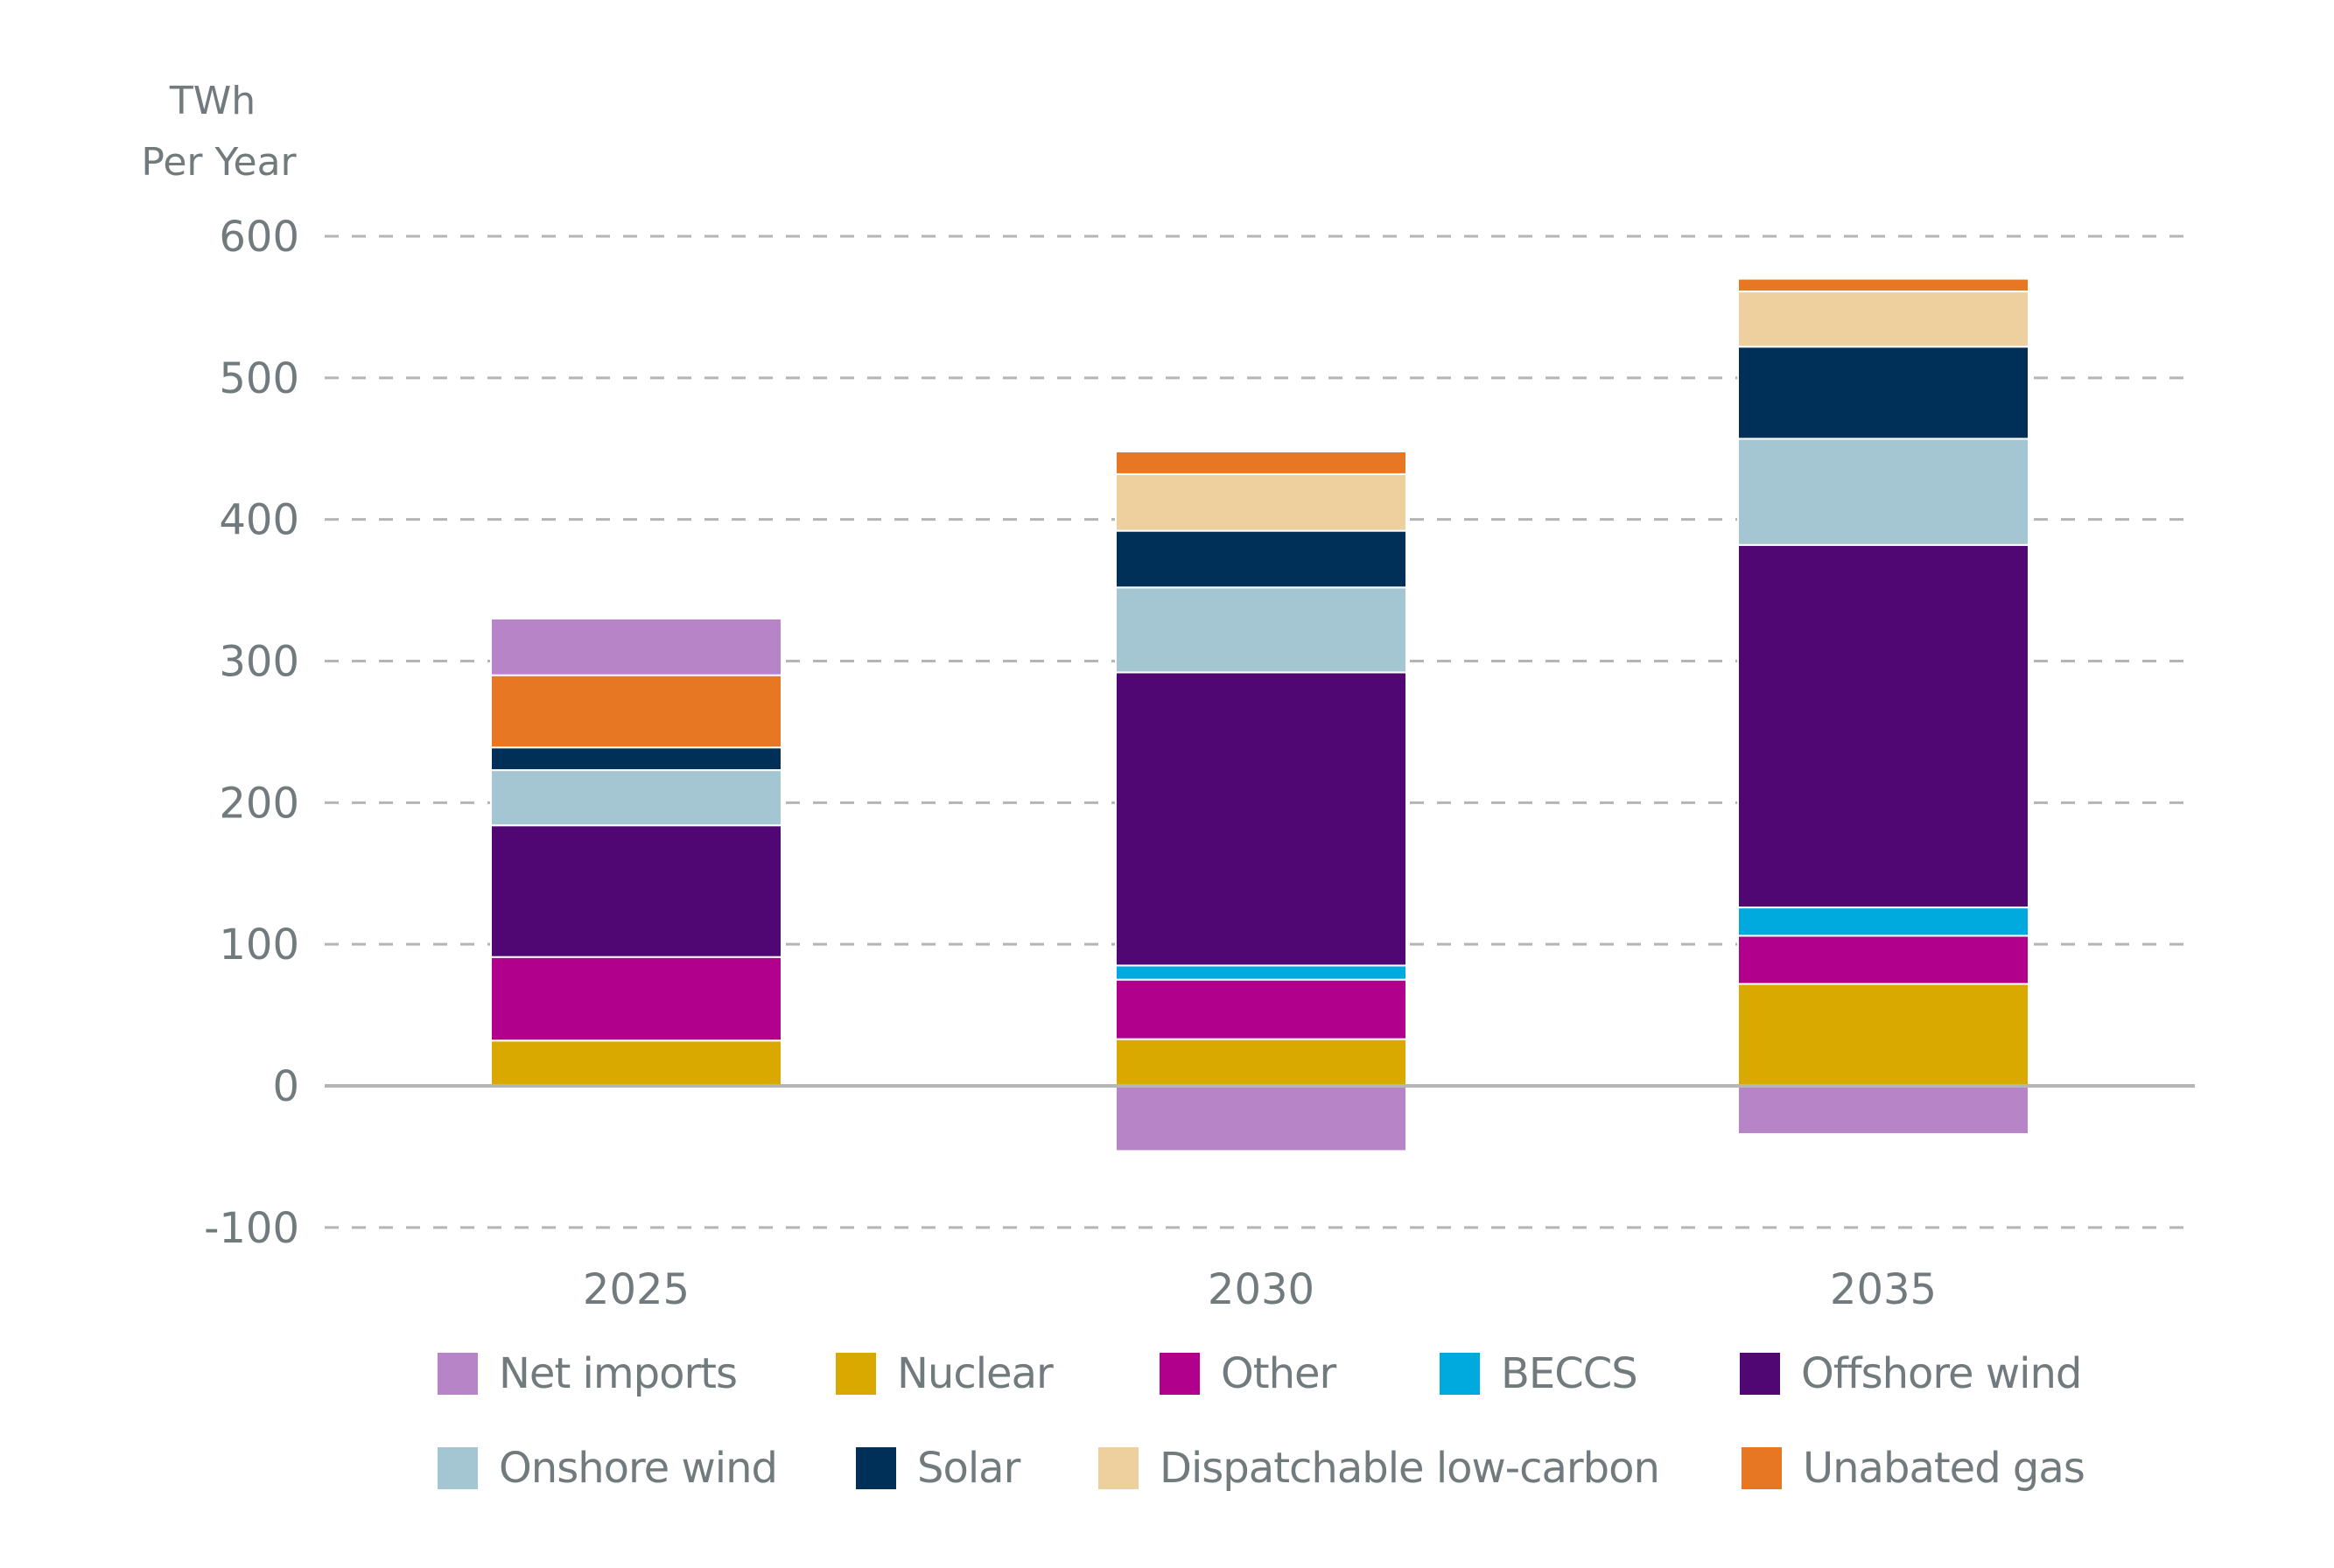  What do you see at coordinates (1944, 1468) in the screenshot?
I see `legend-label: Unabated gas` at bounding box center [1944, 1468].